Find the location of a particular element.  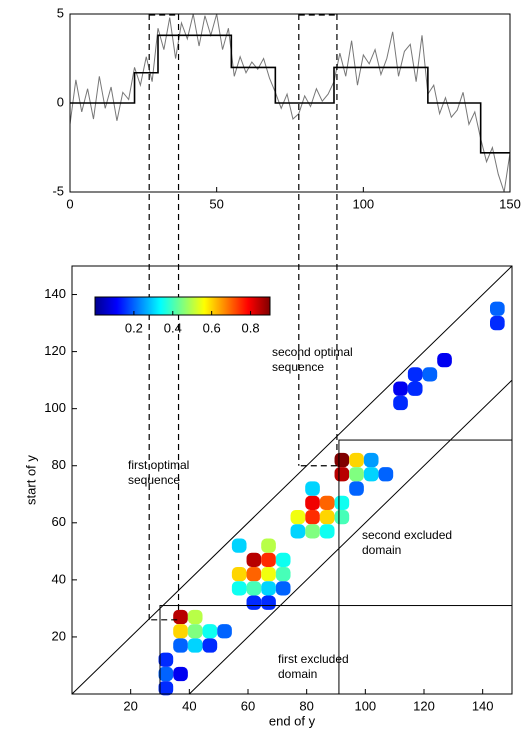

y-tick-label: 100 is located at coordinates (55, 407).